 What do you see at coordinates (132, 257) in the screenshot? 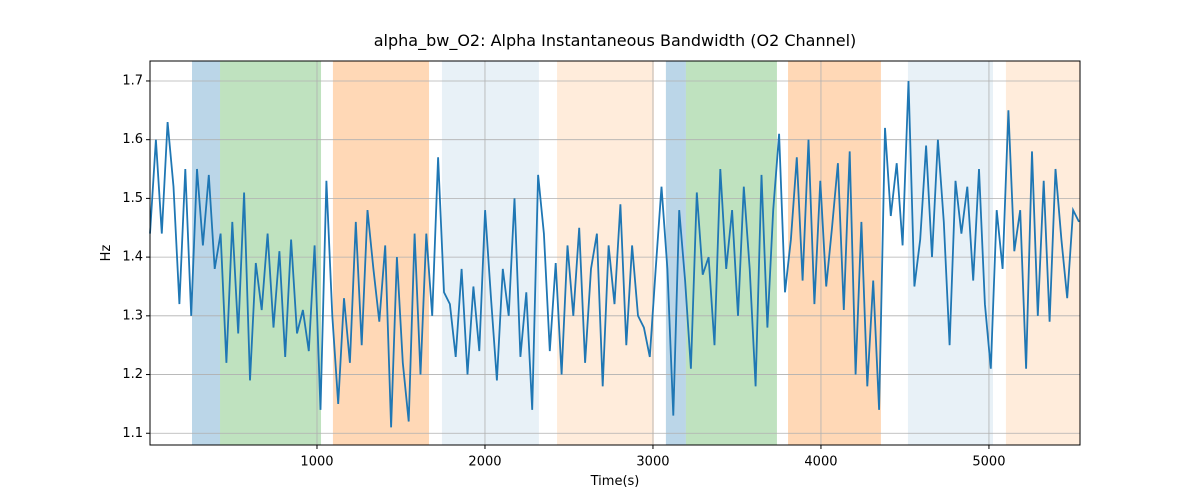
I see `y-tick-label: 1.4` at bounding box center [132, 257].